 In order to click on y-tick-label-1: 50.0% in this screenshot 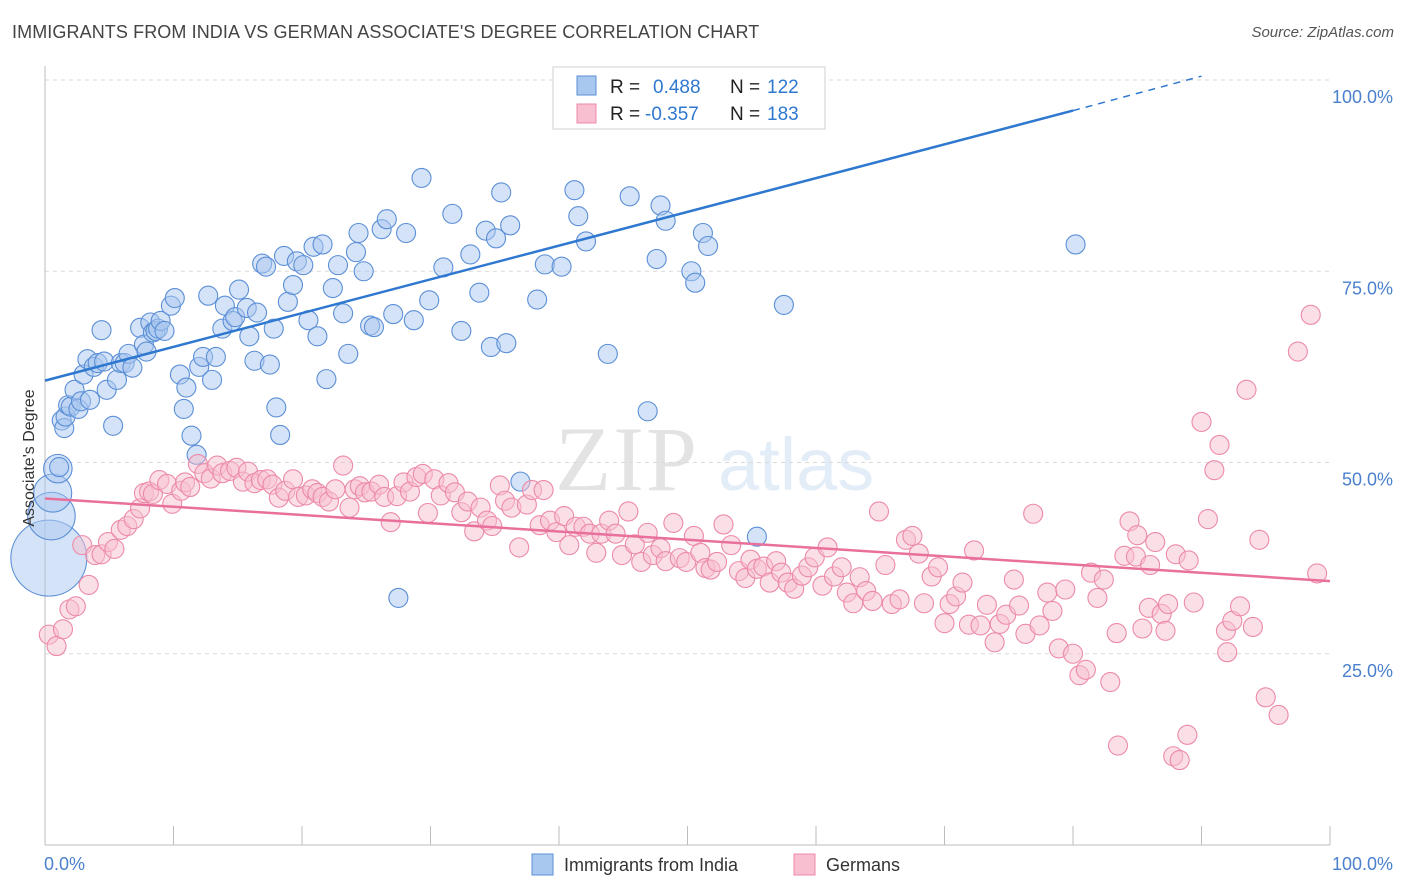, I will do `click(1367, 480)`.